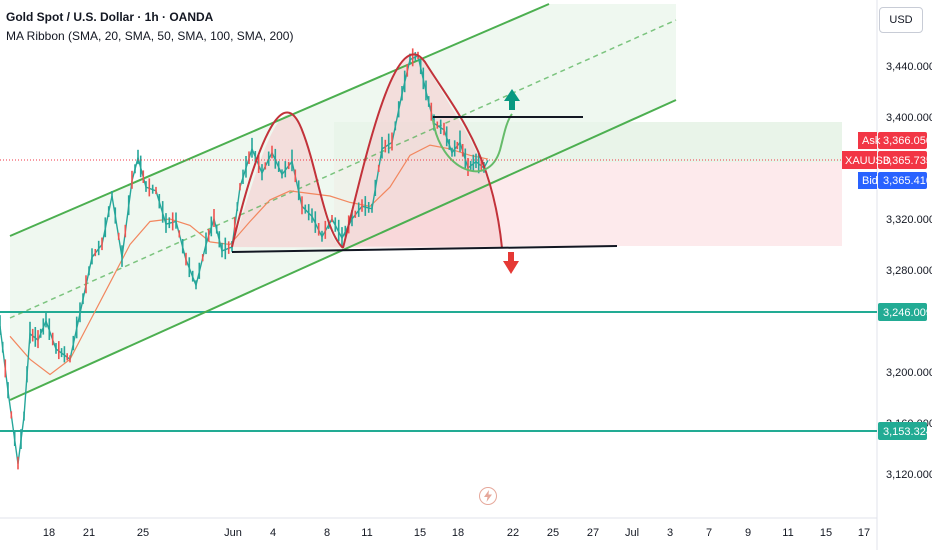  Describe the element at coordinates (909, 67) in the screenshot. I see `price-tick-label: 3,440.000` at that location.